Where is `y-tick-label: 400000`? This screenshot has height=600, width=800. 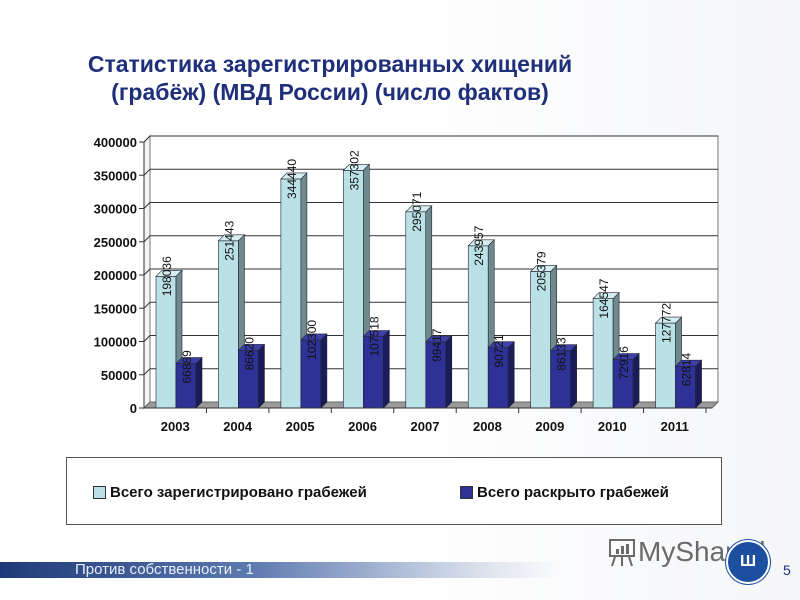 y-tick-label: 400000 is located at coordinates (115, 142).